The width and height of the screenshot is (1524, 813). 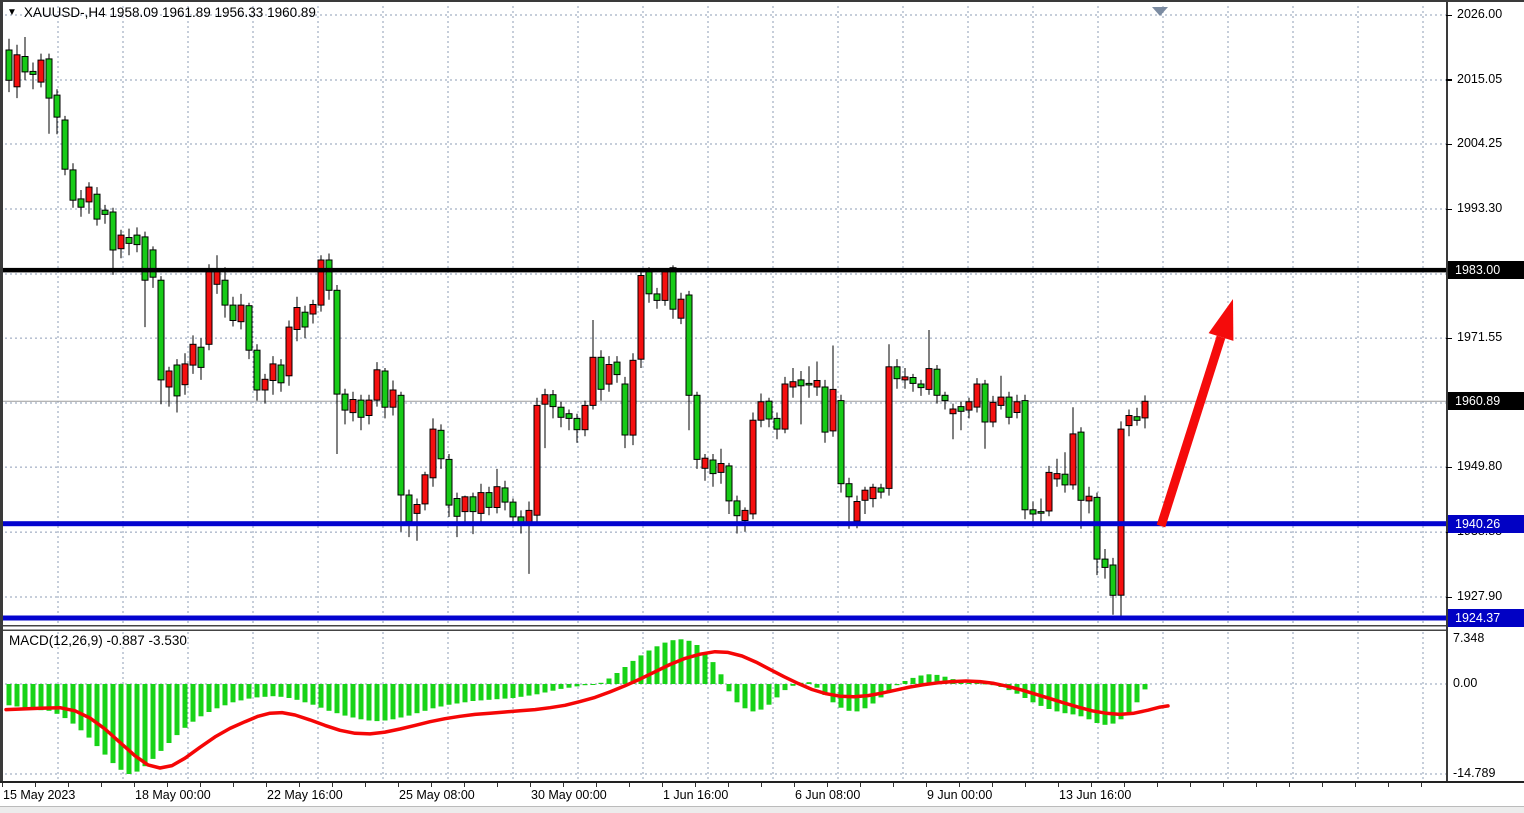 I want to click on price-badge-1960.89: 1960.89, so click(x=1486, y=401).